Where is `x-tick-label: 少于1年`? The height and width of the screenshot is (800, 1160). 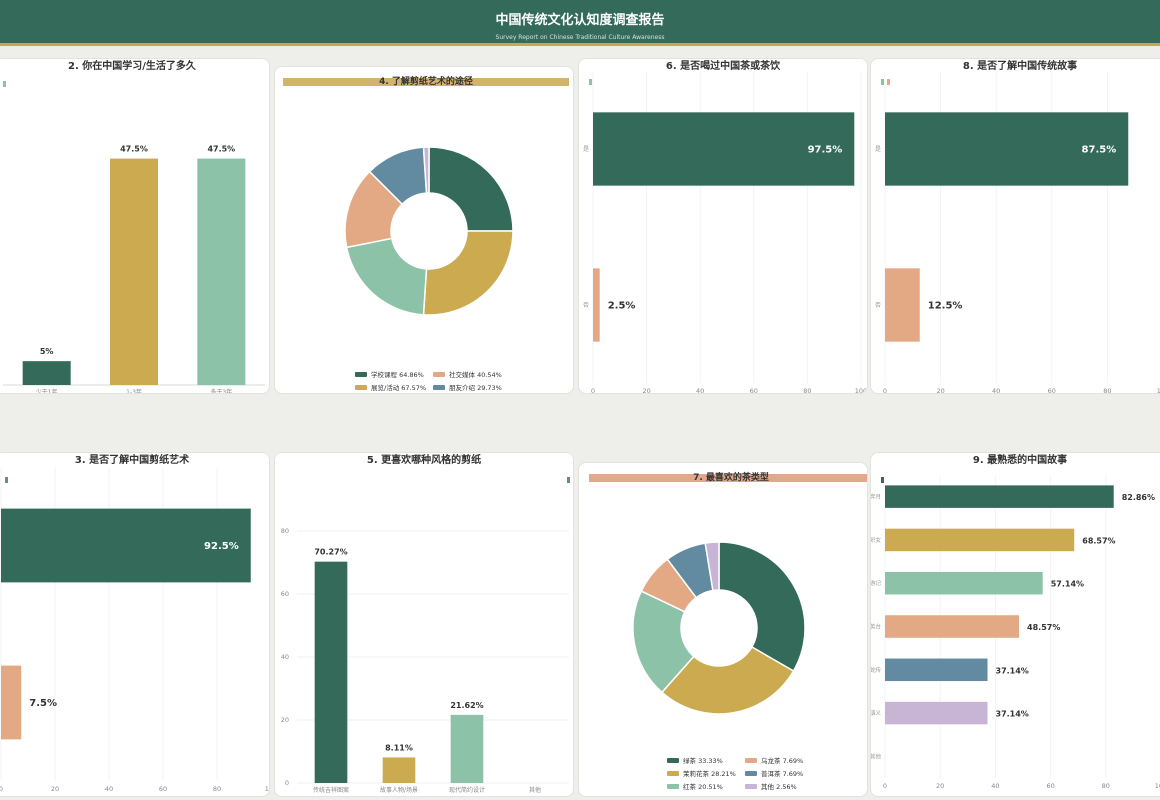 x-tick-label: 少于1年 is located at coordinates (47, 391).